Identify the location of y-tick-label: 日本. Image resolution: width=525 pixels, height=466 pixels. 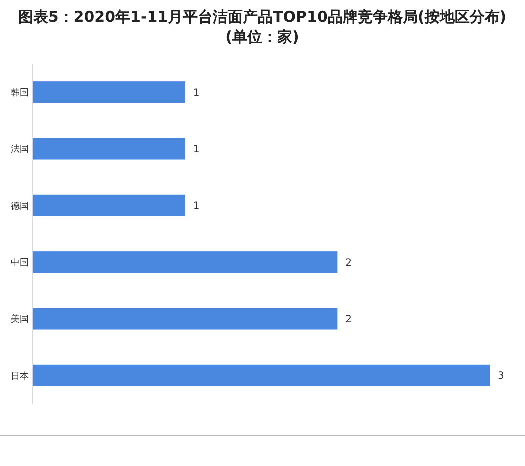
(20, 376).